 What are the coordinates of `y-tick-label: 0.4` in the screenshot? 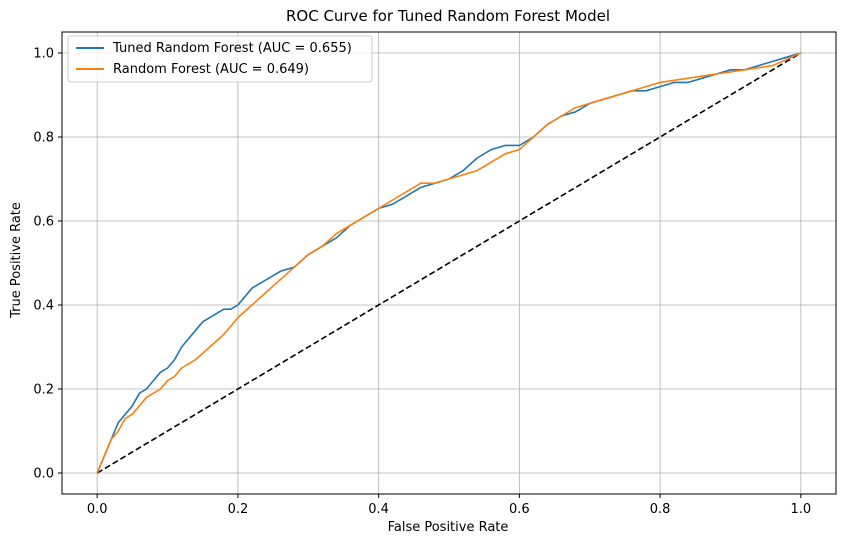 It's located at (43, 306).